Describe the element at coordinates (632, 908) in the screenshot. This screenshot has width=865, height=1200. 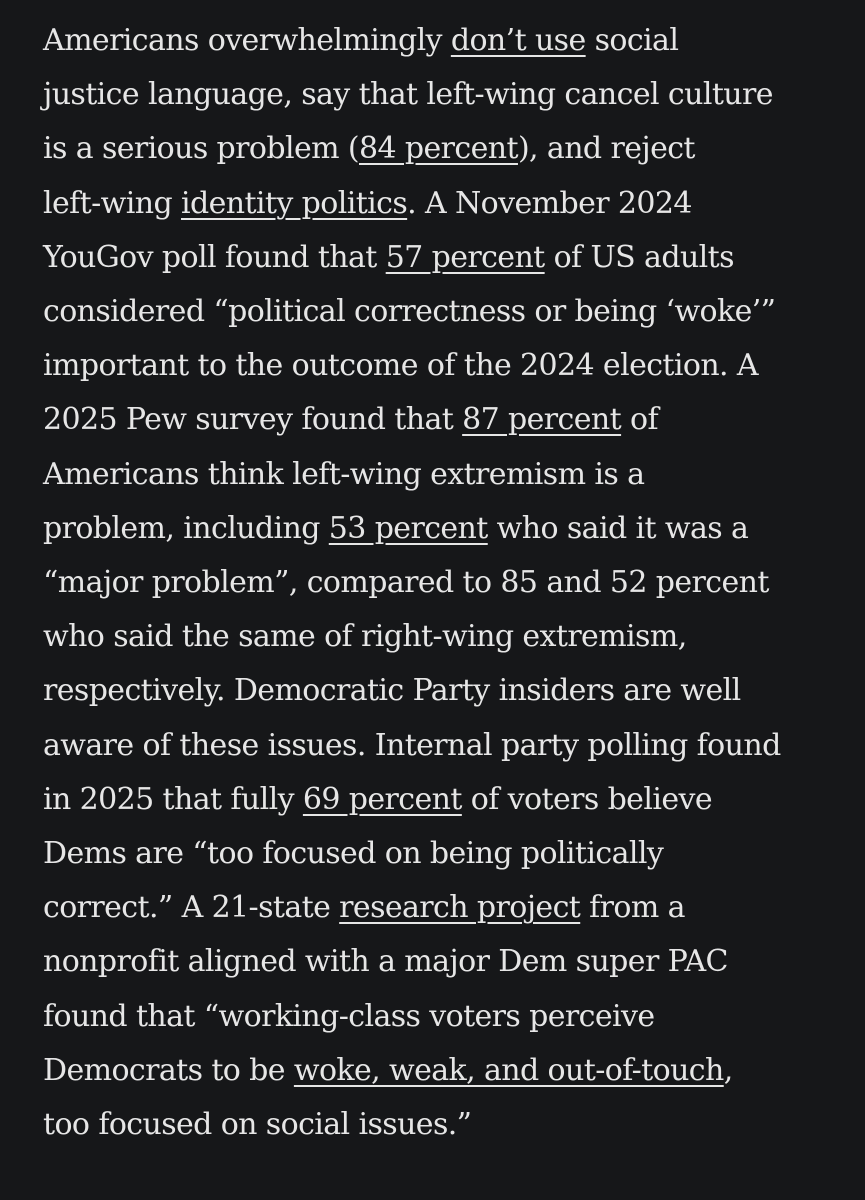
I see `text-segment: from a` at that location.